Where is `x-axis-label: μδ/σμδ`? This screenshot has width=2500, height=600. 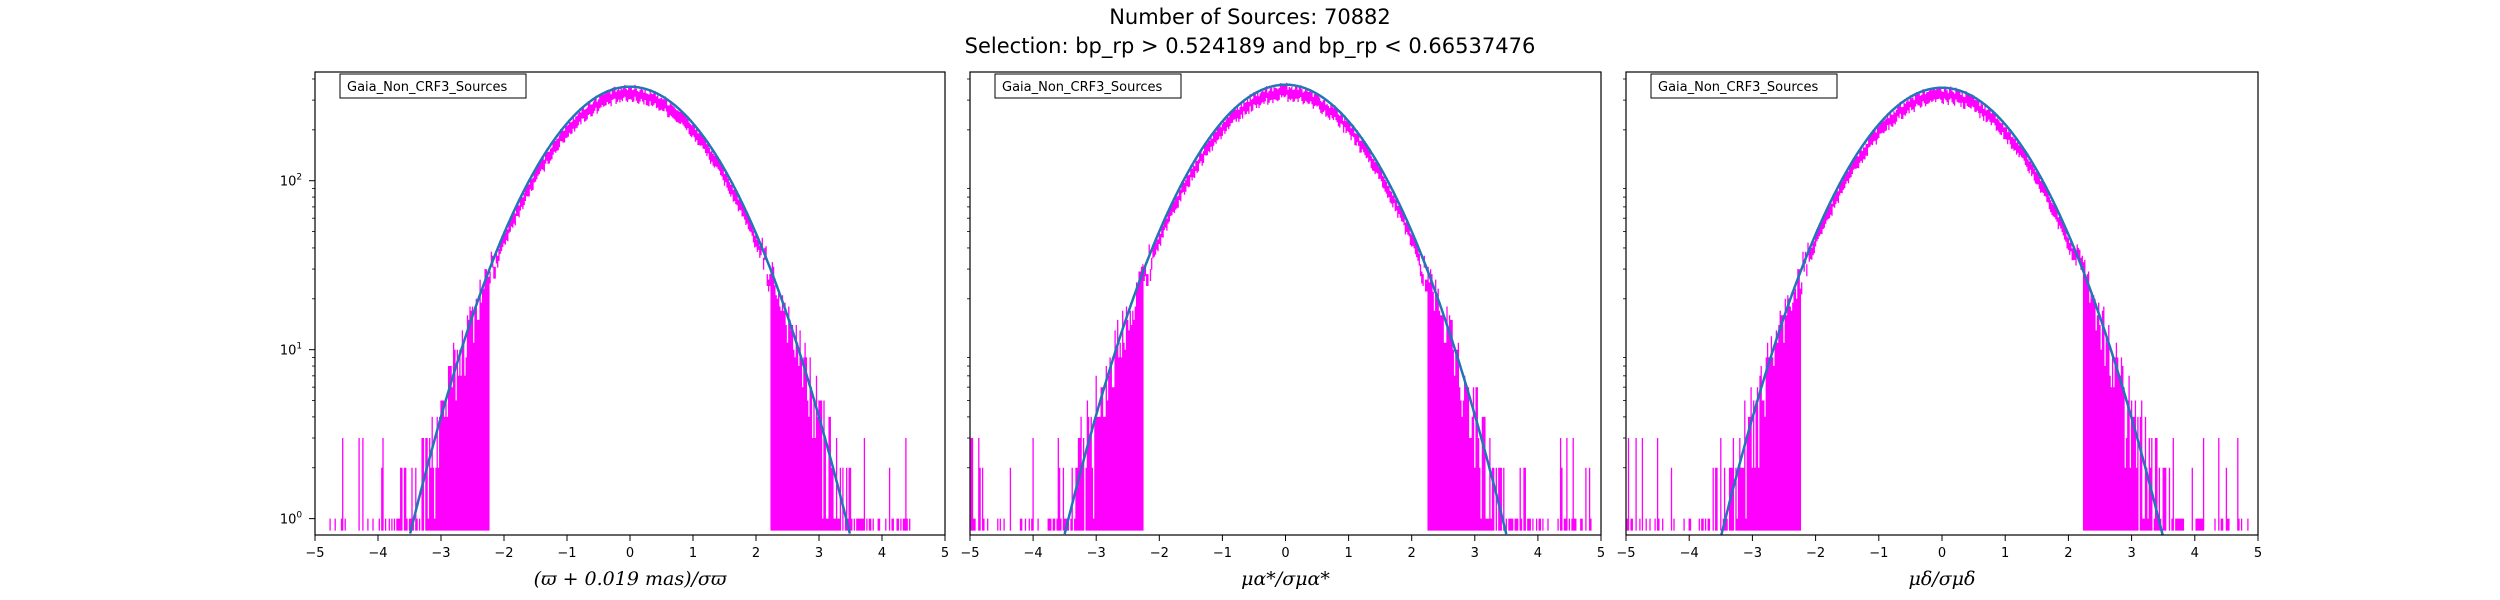 x-axis-label: μδ/σμδ is located at coordinates (1942, 579).